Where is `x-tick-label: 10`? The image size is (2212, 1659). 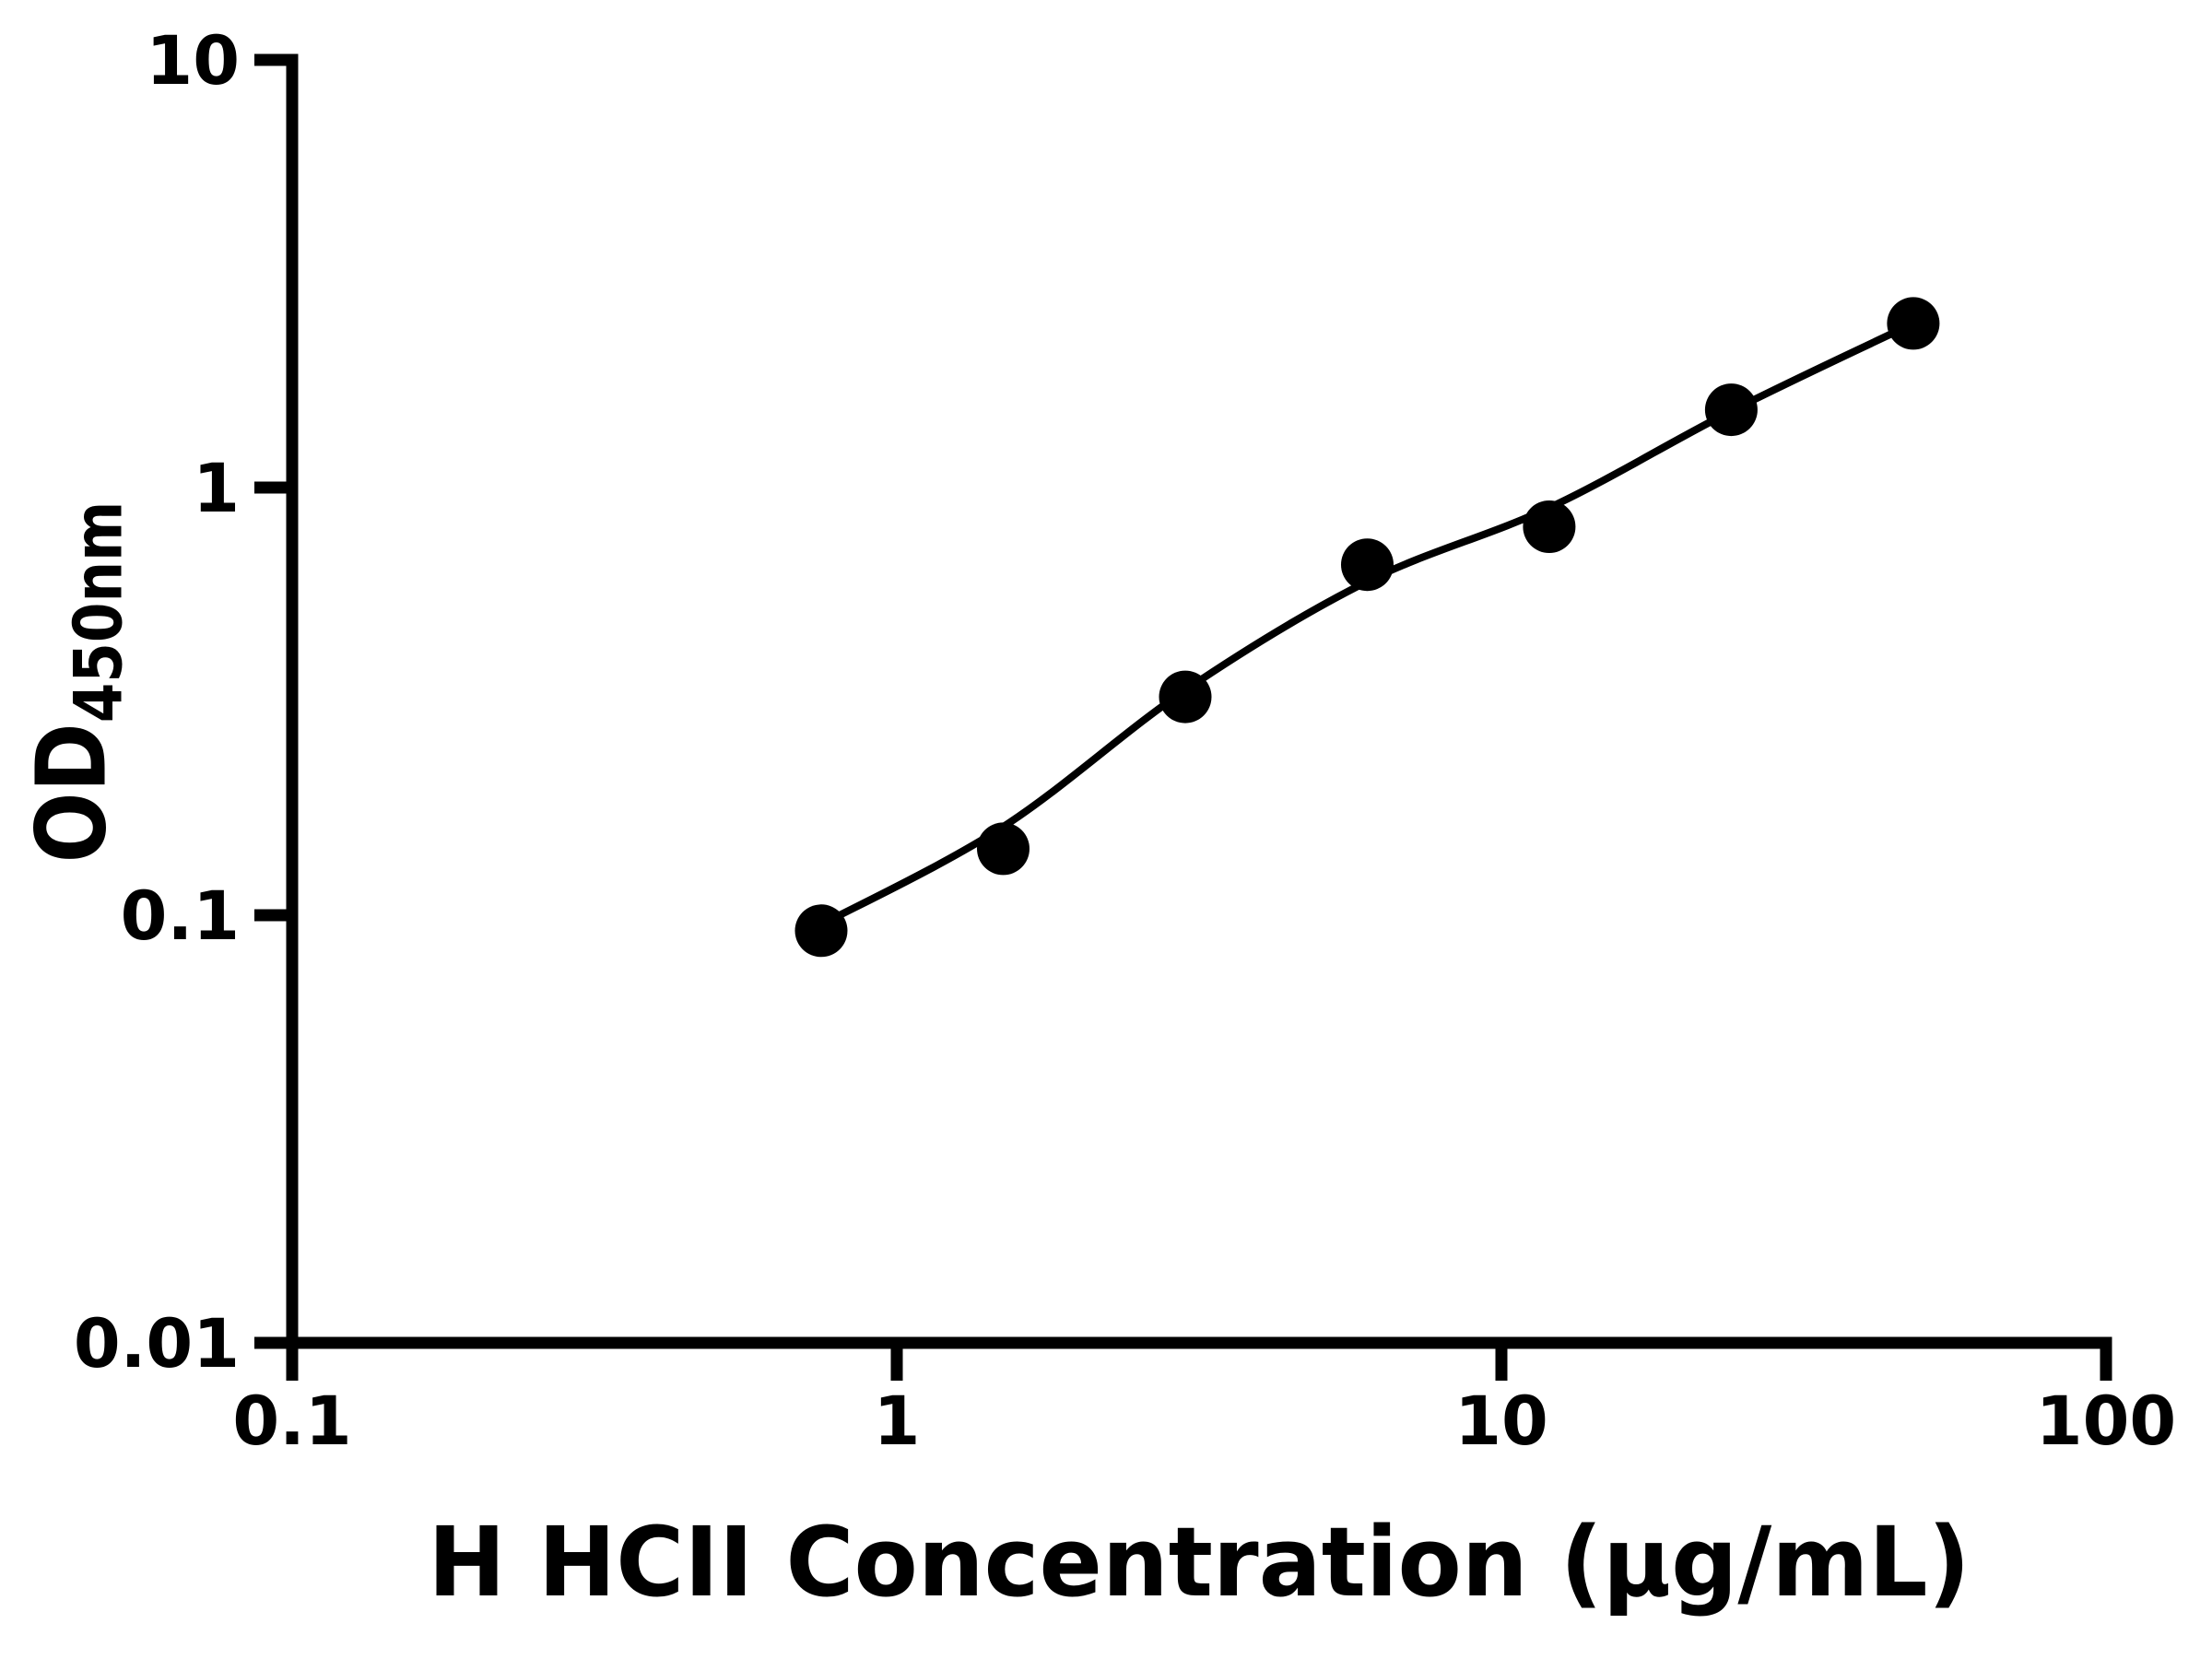
x-tick-label: 10 is located at coordinates (1501, 1421).